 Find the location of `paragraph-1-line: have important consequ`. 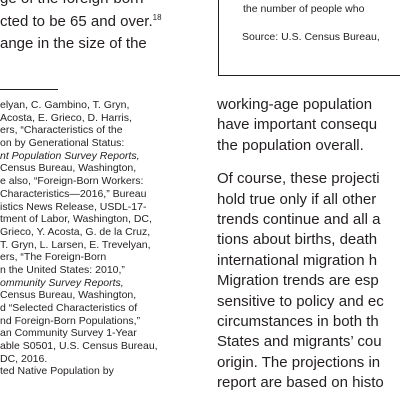

paragraph-1-line: have important consequ is located at coordinates (297, 125).